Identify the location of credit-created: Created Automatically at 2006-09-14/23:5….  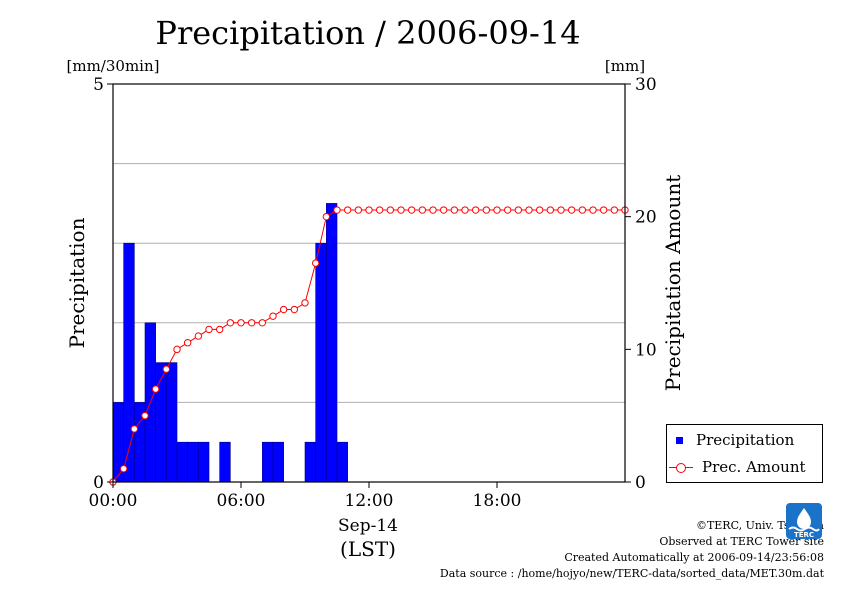
(694, 557).